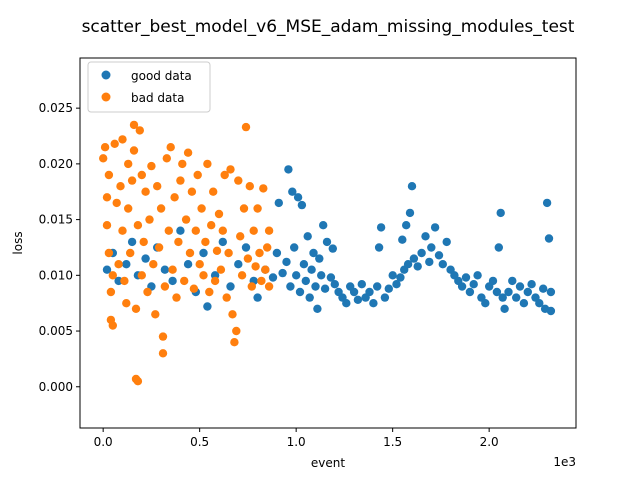 The height and width of the screenshot is (480, 640). What do you see at coordinates (149, 87) in the screenshot?
I see `legend: good data bad data` at bounding box center [149, 87].